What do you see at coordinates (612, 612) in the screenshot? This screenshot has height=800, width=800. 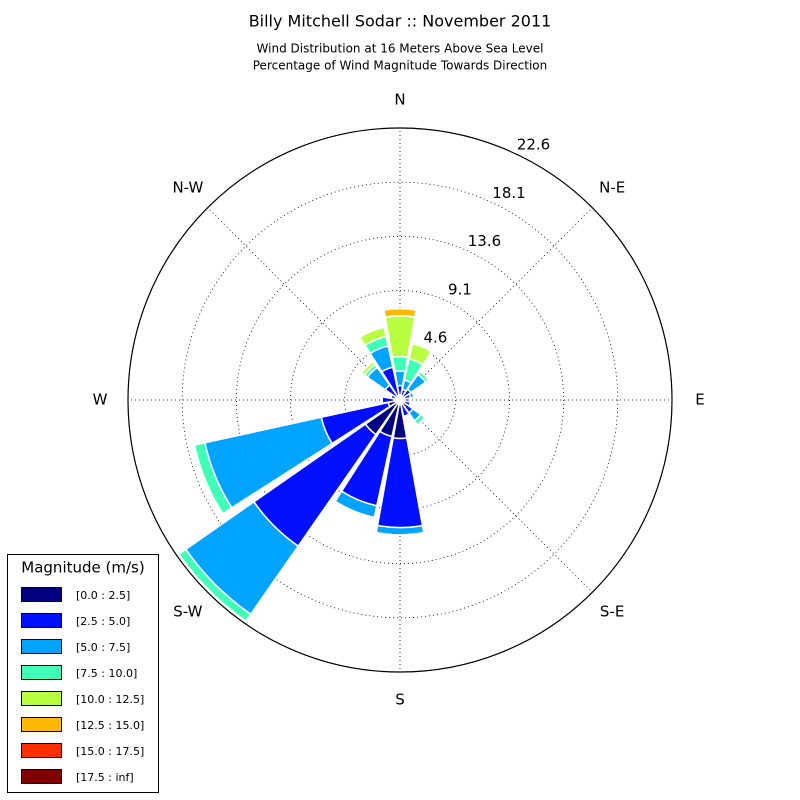 I see `direction-label: S-E` at bounding box center [612, 612].